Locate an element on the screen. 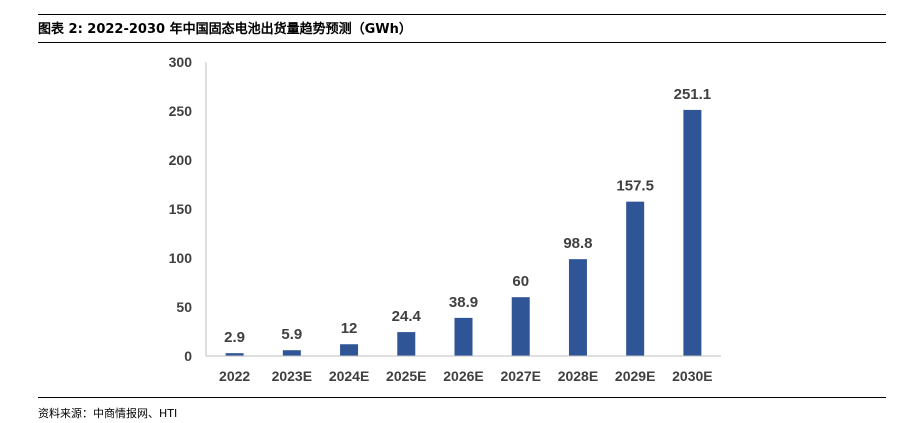  x-tick-label: 2027E is located at coordinates (520, 376).